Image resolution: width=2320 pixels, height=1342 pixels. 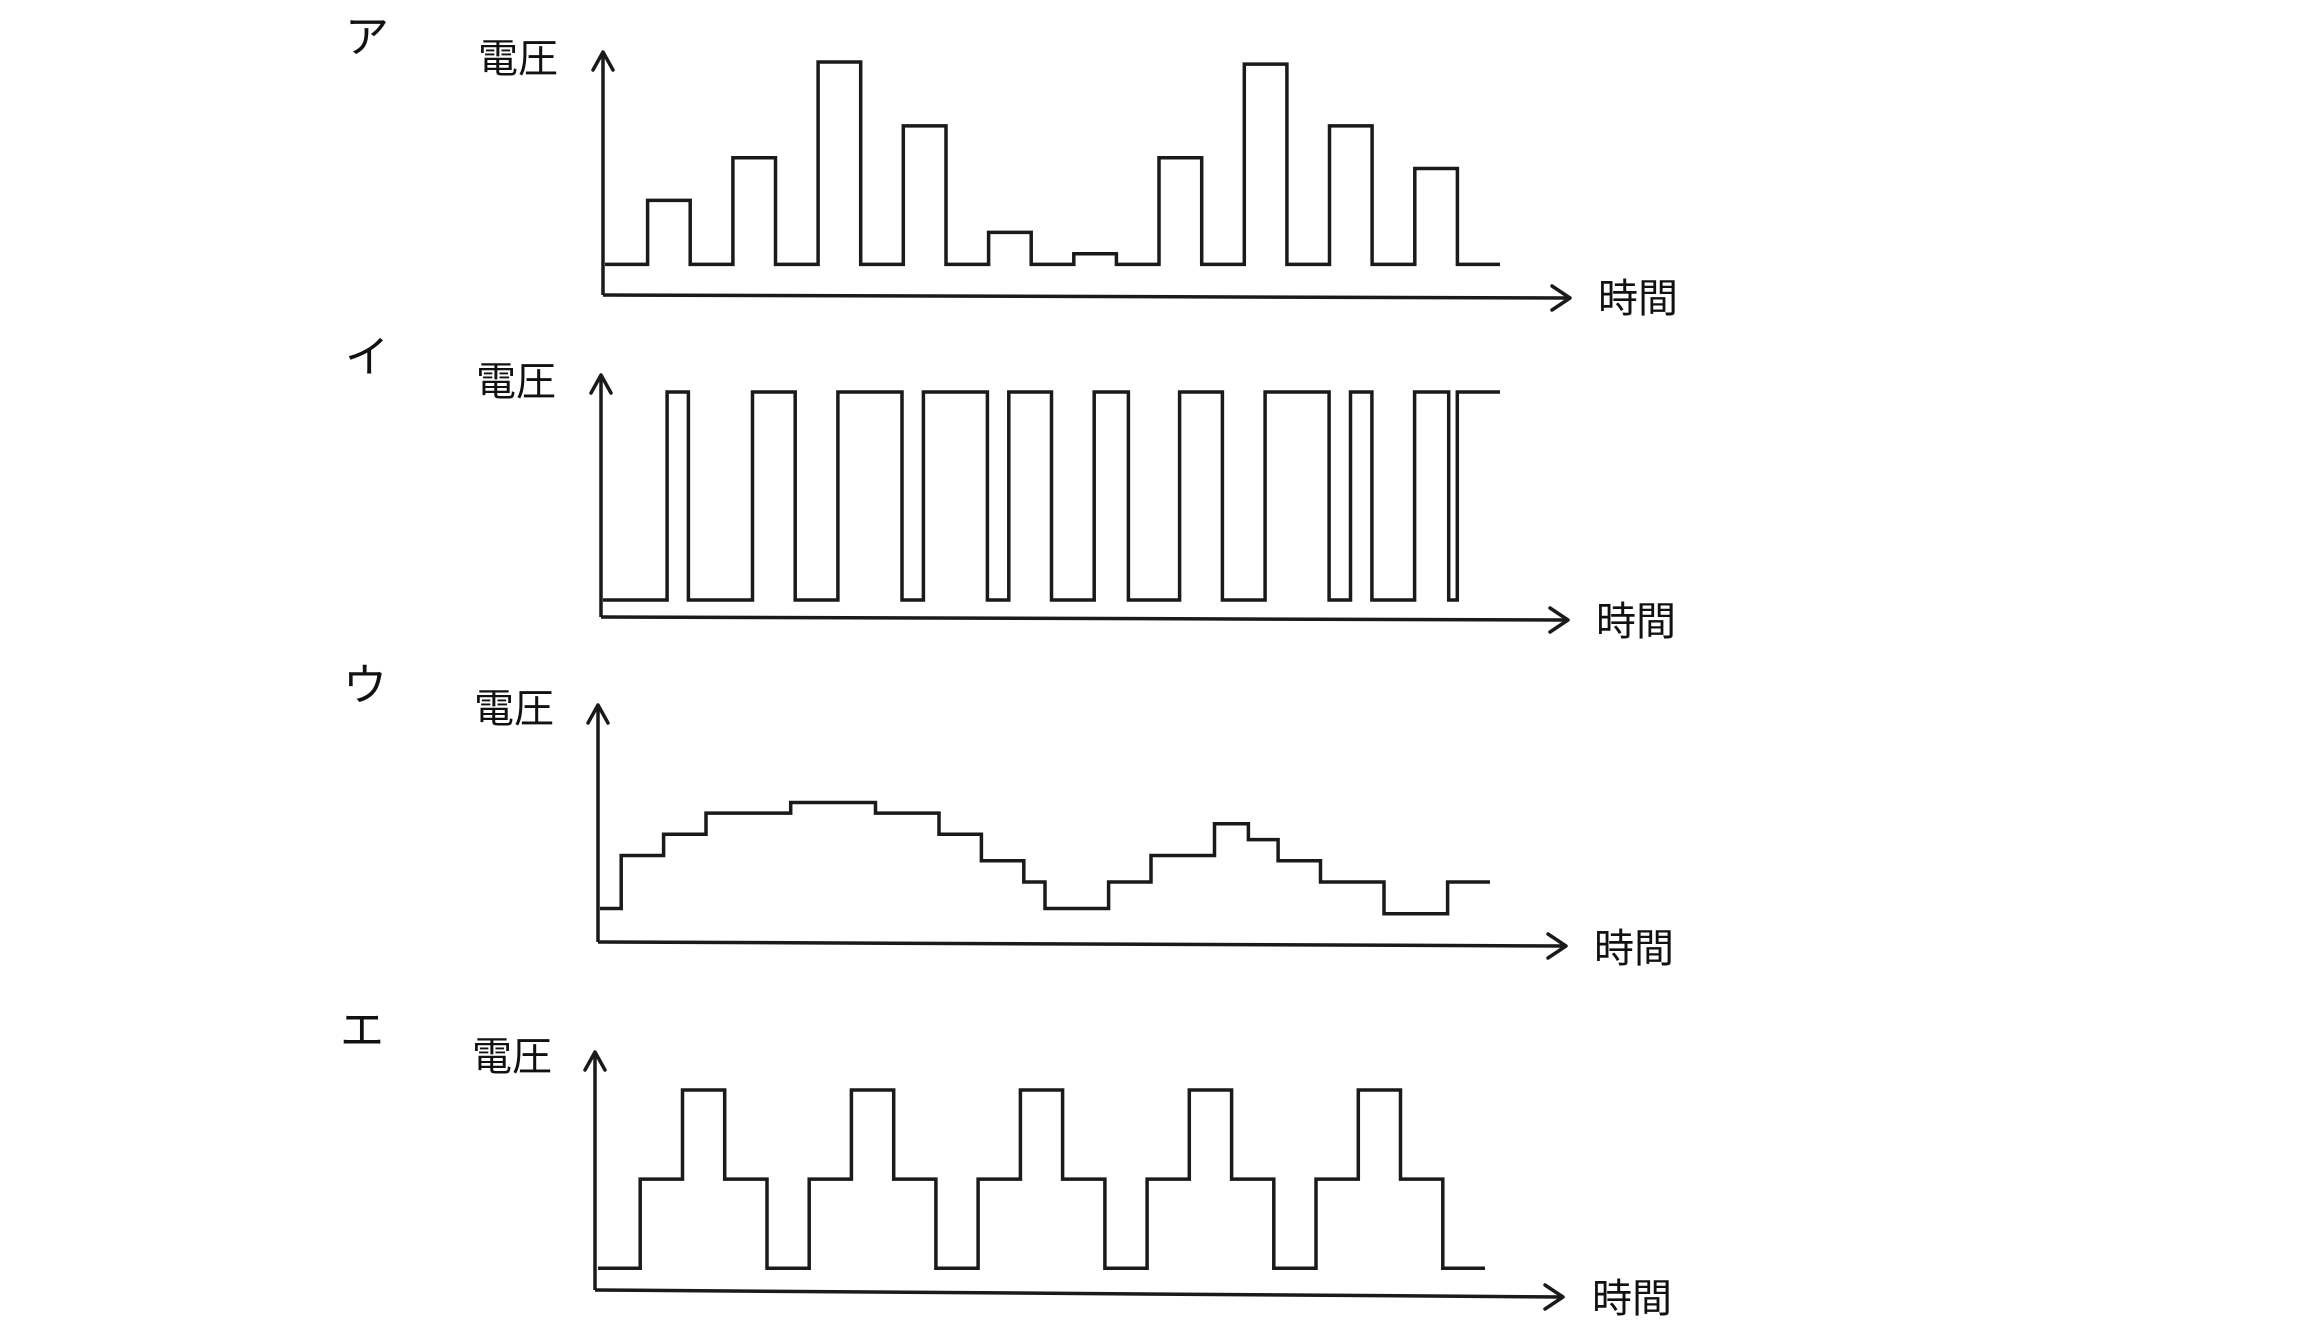 I want to click on panel-i: イ 電圧 時間, so click(x=1010, y=488).